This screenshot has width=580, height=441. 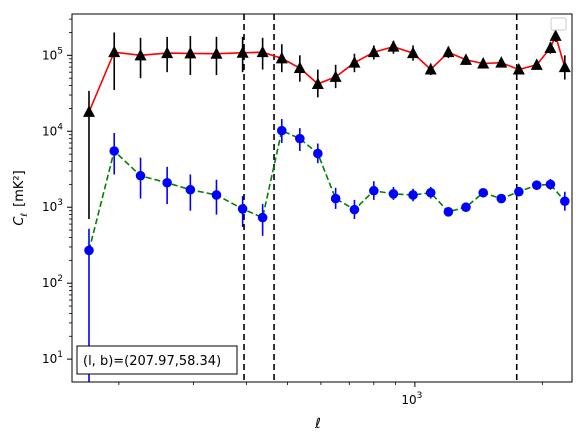 I want to click on y-axis-label-sub: ℓ, so click(x=25, y=215).